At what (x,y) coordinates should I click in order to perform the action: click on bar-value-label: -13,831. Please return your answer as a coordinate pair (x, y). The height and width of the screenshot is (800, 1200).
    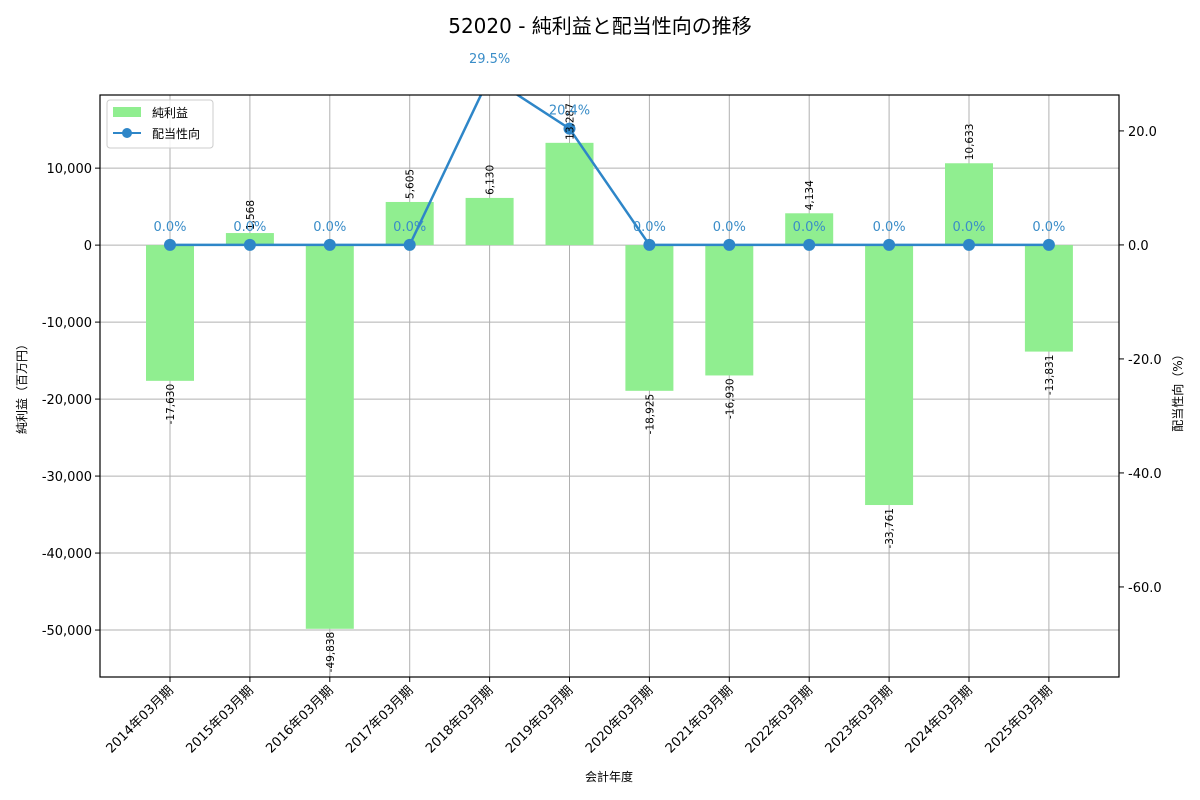
    Looking at the image, I should click on (1050, 375).